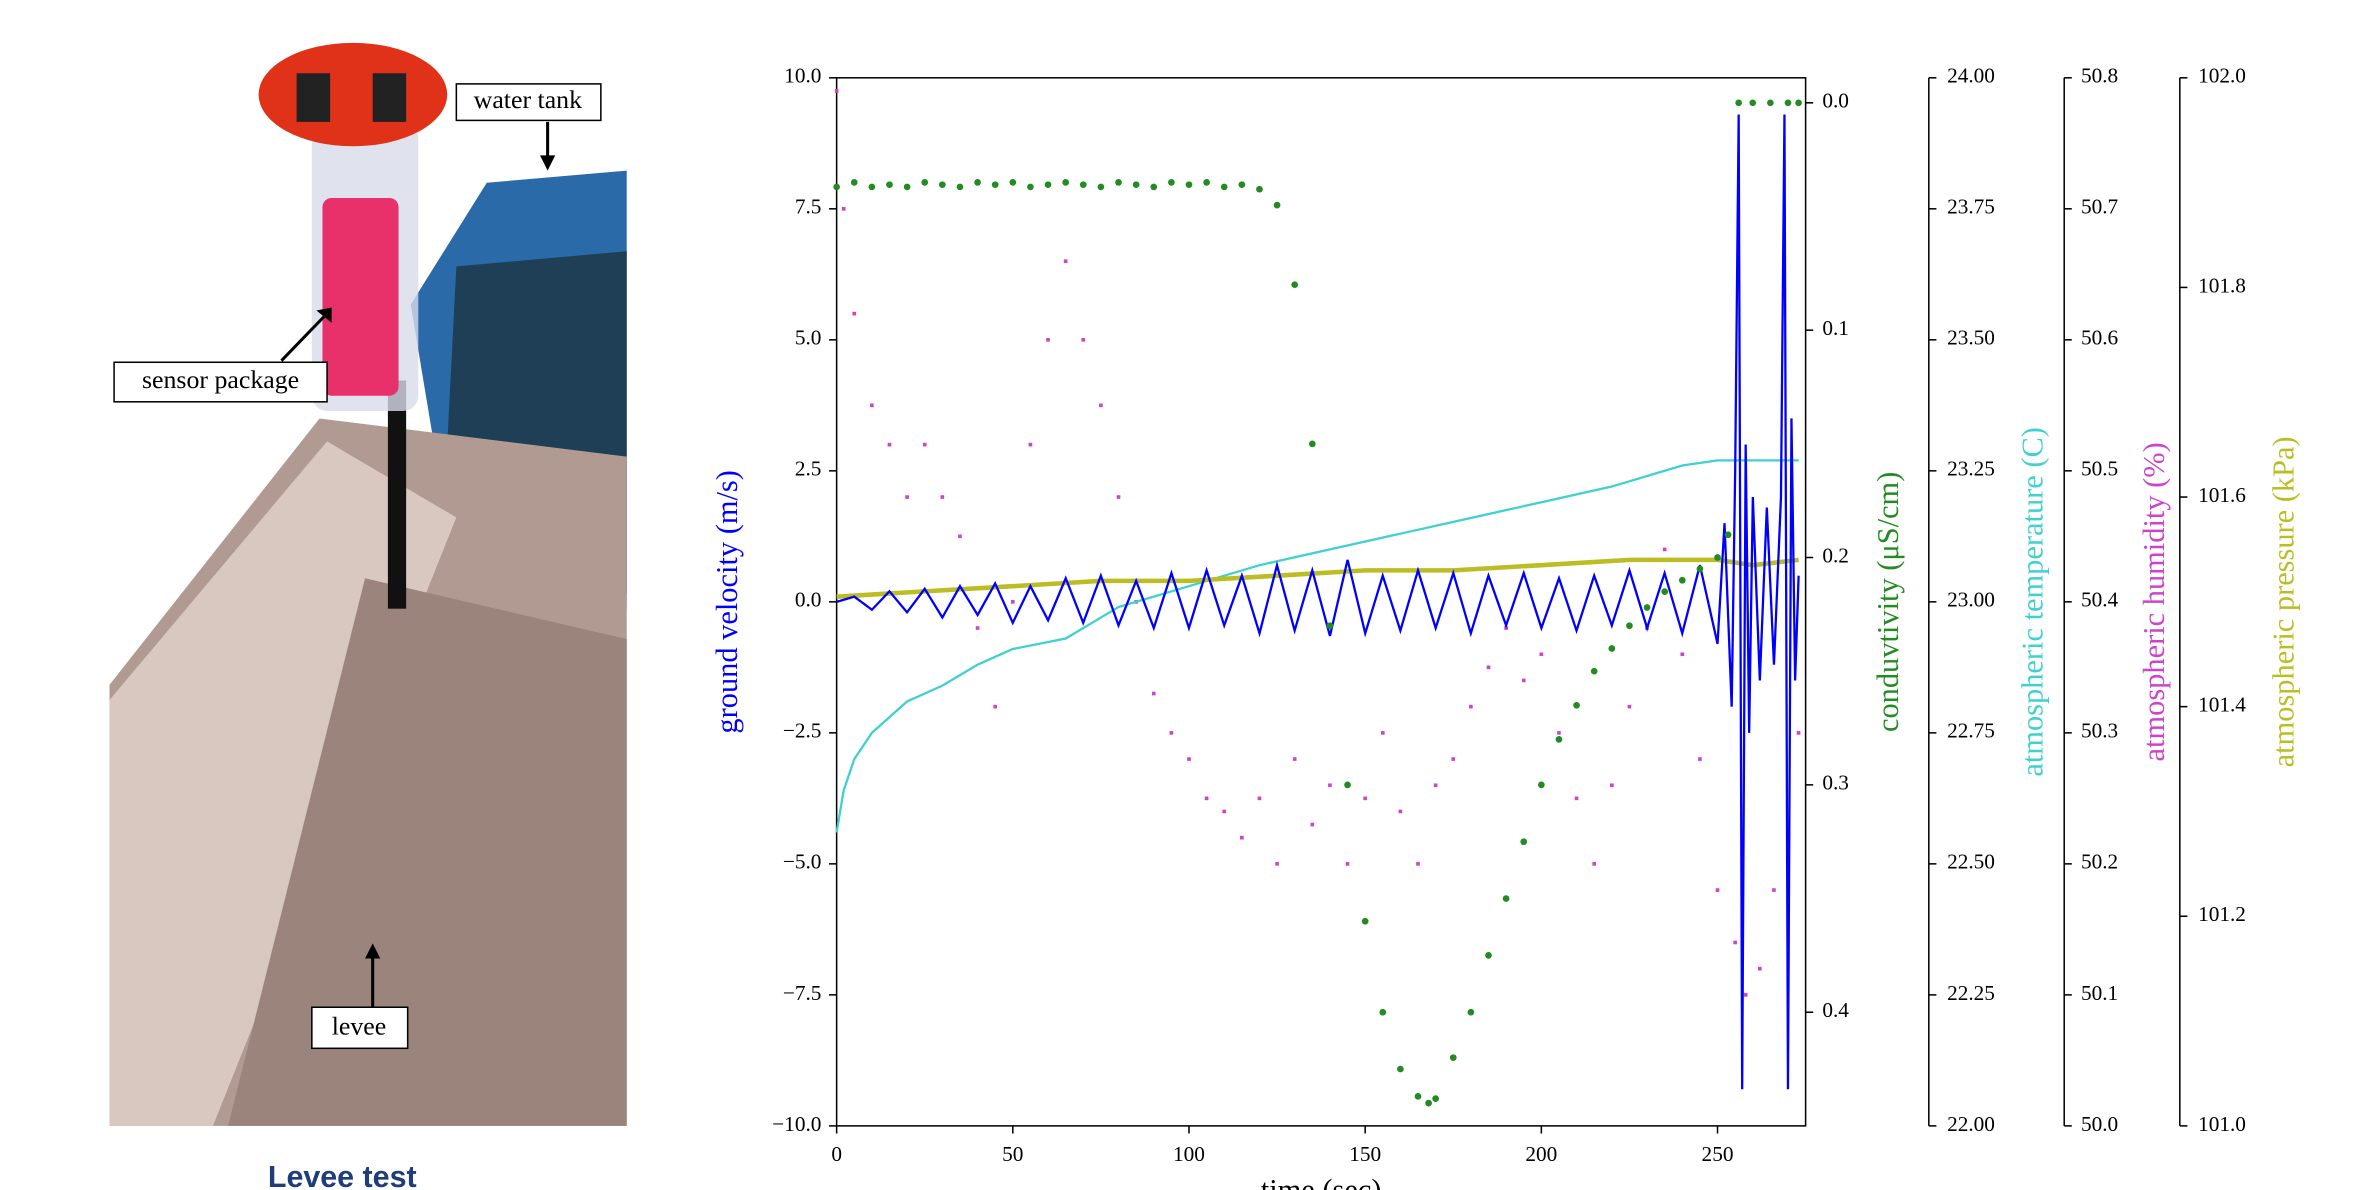 This screenshot has width=2373, height=1190. What do you see at coordinates (373, 951) in the screenshot?
I see `arrow-head` at bounding box center [373, 951].